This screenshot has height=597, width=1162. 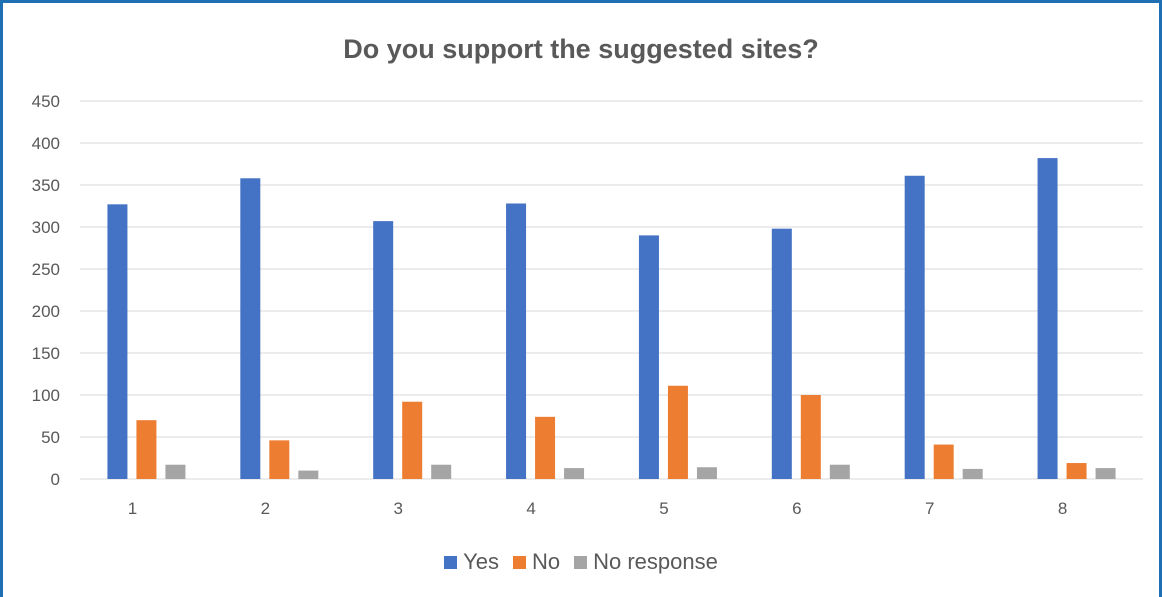 I want to click on x-tick-label: 4, so click(x=530, y=508).